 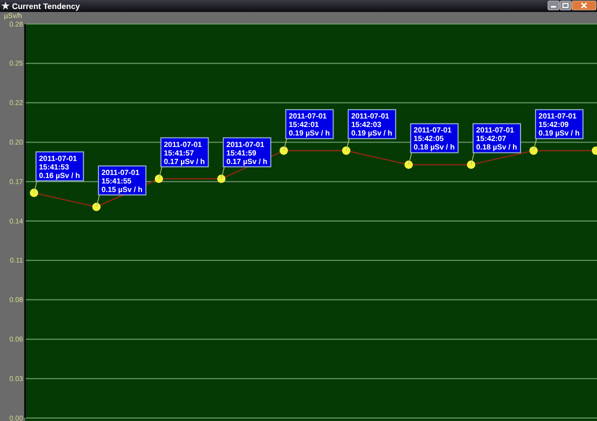 What do you see at coordinates (46, 6) in the screenshot?
I see `chart-title: Current Tendency` at bounding box center [46, 6].